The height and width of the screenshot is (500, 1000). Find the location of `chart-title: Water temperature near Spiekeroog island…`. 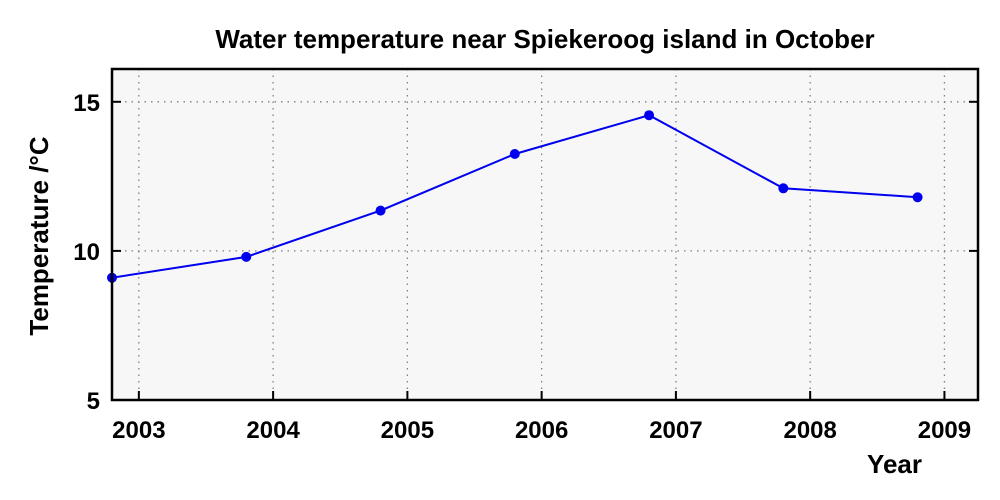

chart-title: Water temperature near Spiekeroog island… is located at coordinates (544, 39).